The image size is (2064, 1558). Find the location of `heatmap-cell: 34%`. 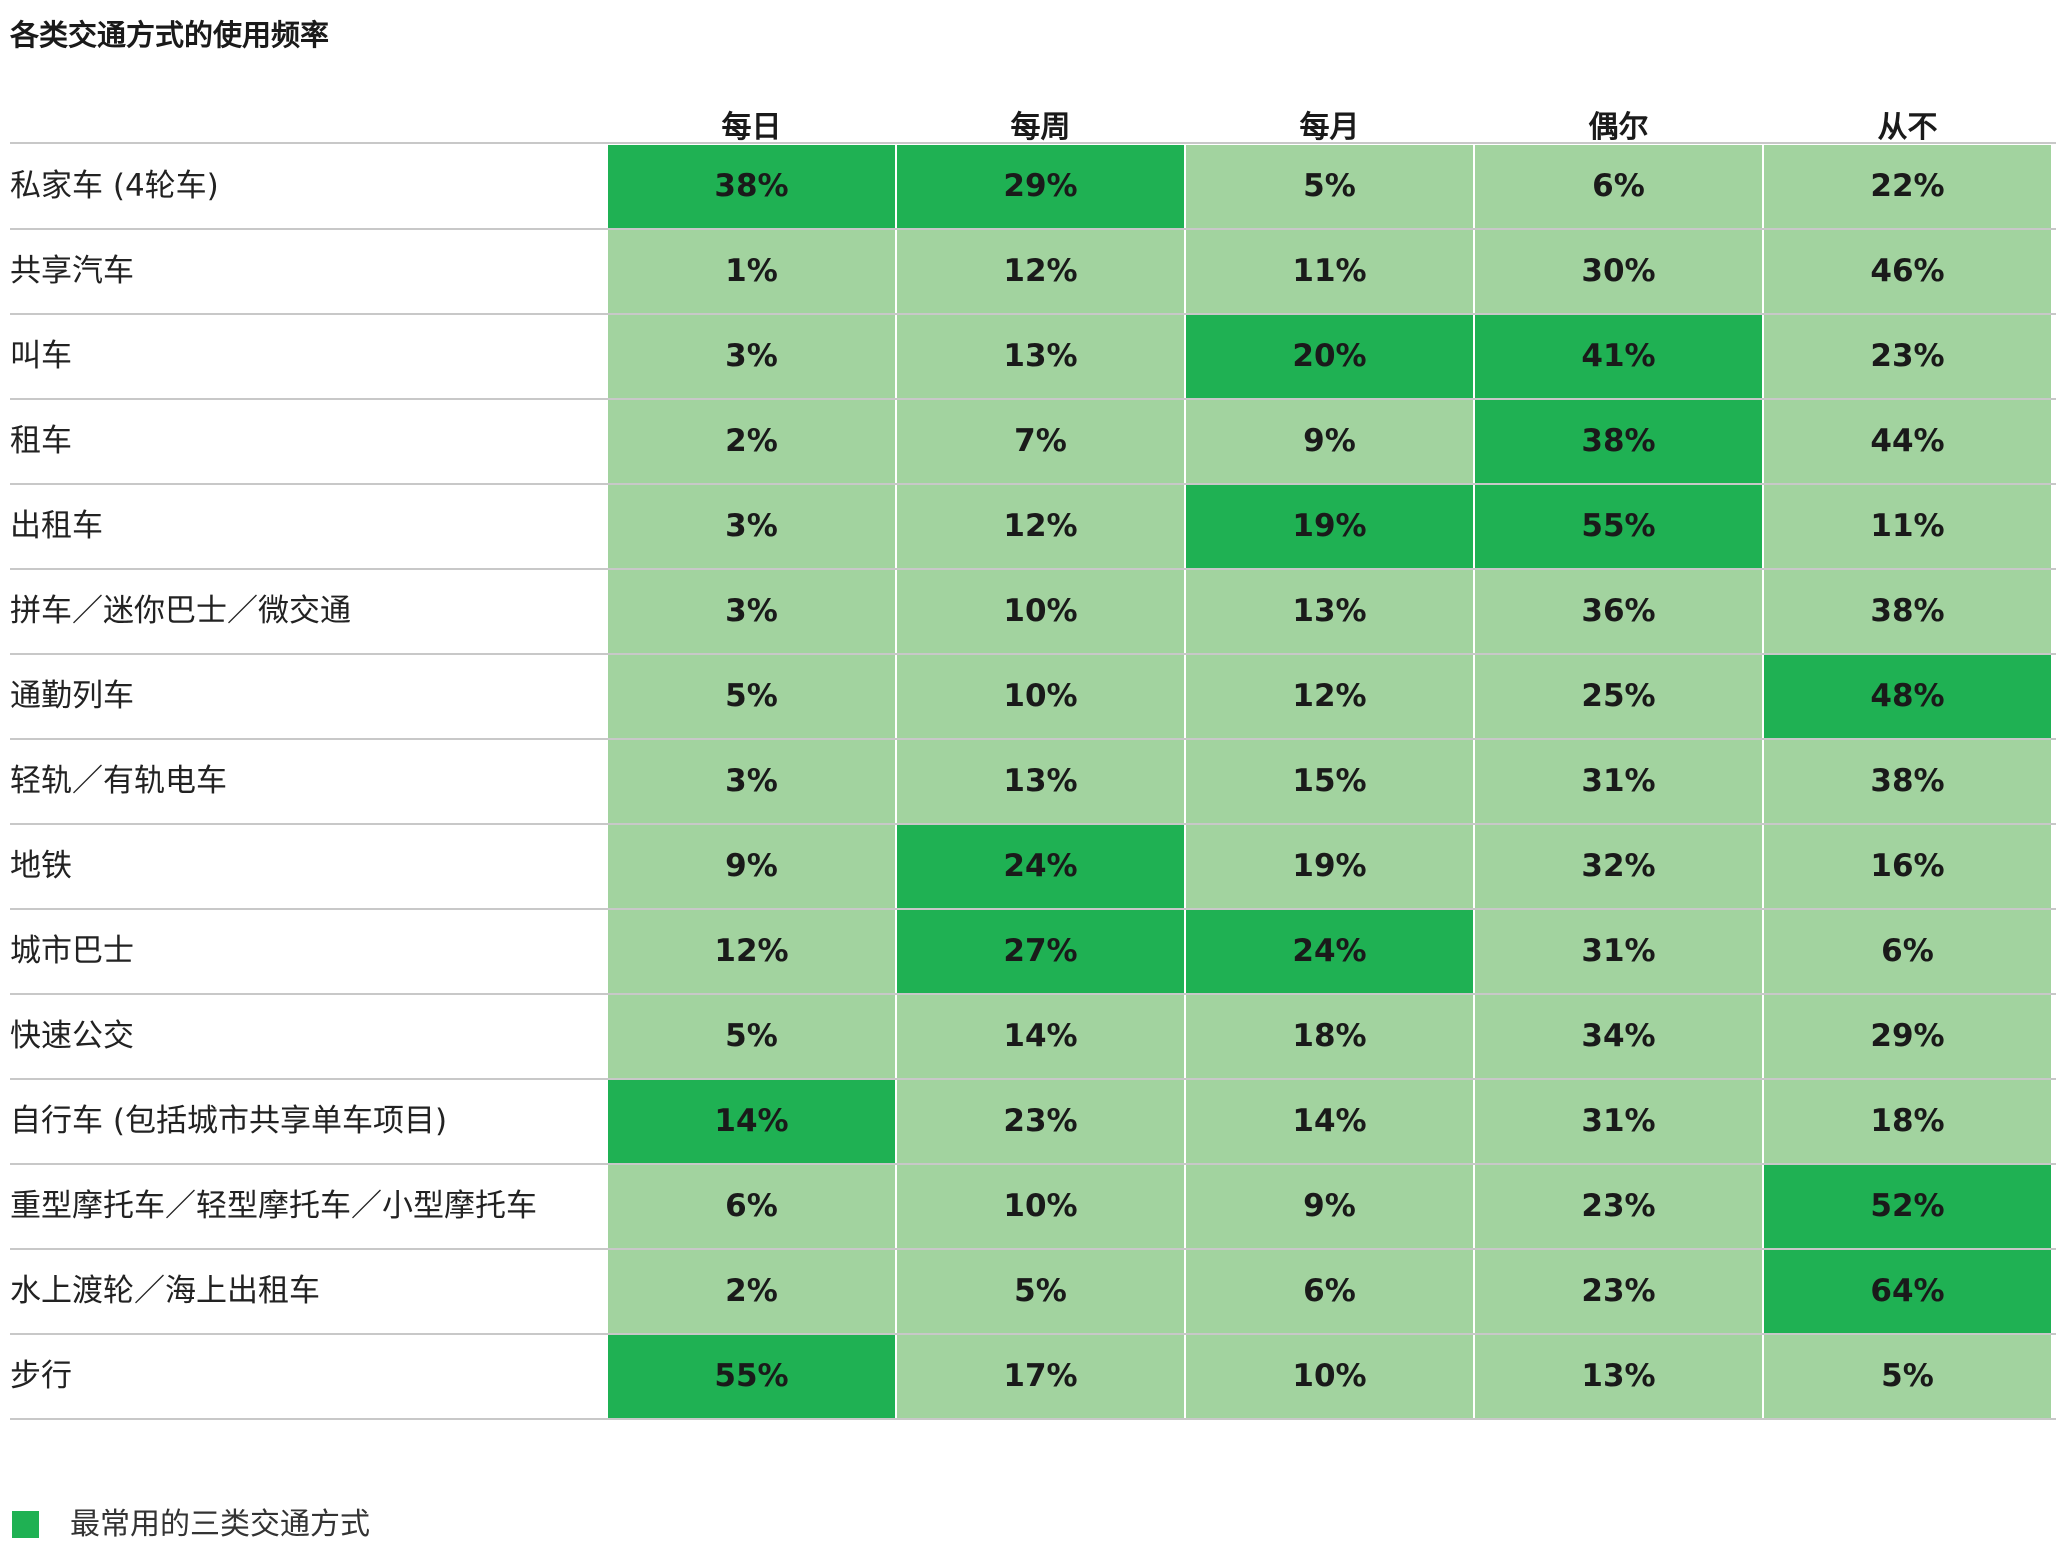

heatmap-cell: 34% is located at coordinates (1618, 1036).